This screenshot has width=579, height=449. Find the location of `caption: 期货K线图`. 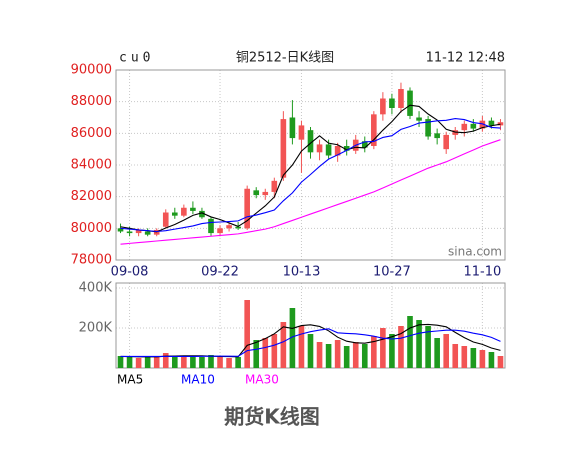

caption: 期货K线图 is located at coordinates (272, 417).